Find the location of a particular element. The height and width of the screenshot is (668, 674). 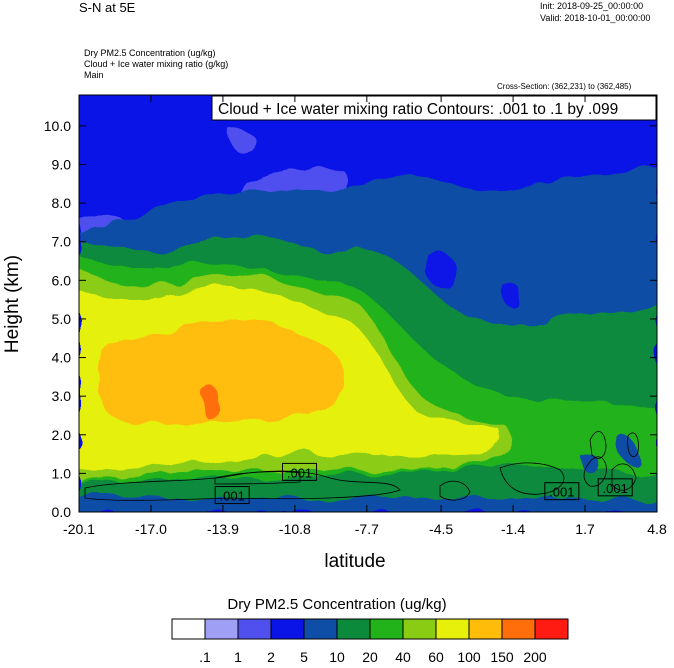

x-tick-label: -20.1 is located at coordinates (79, 529).